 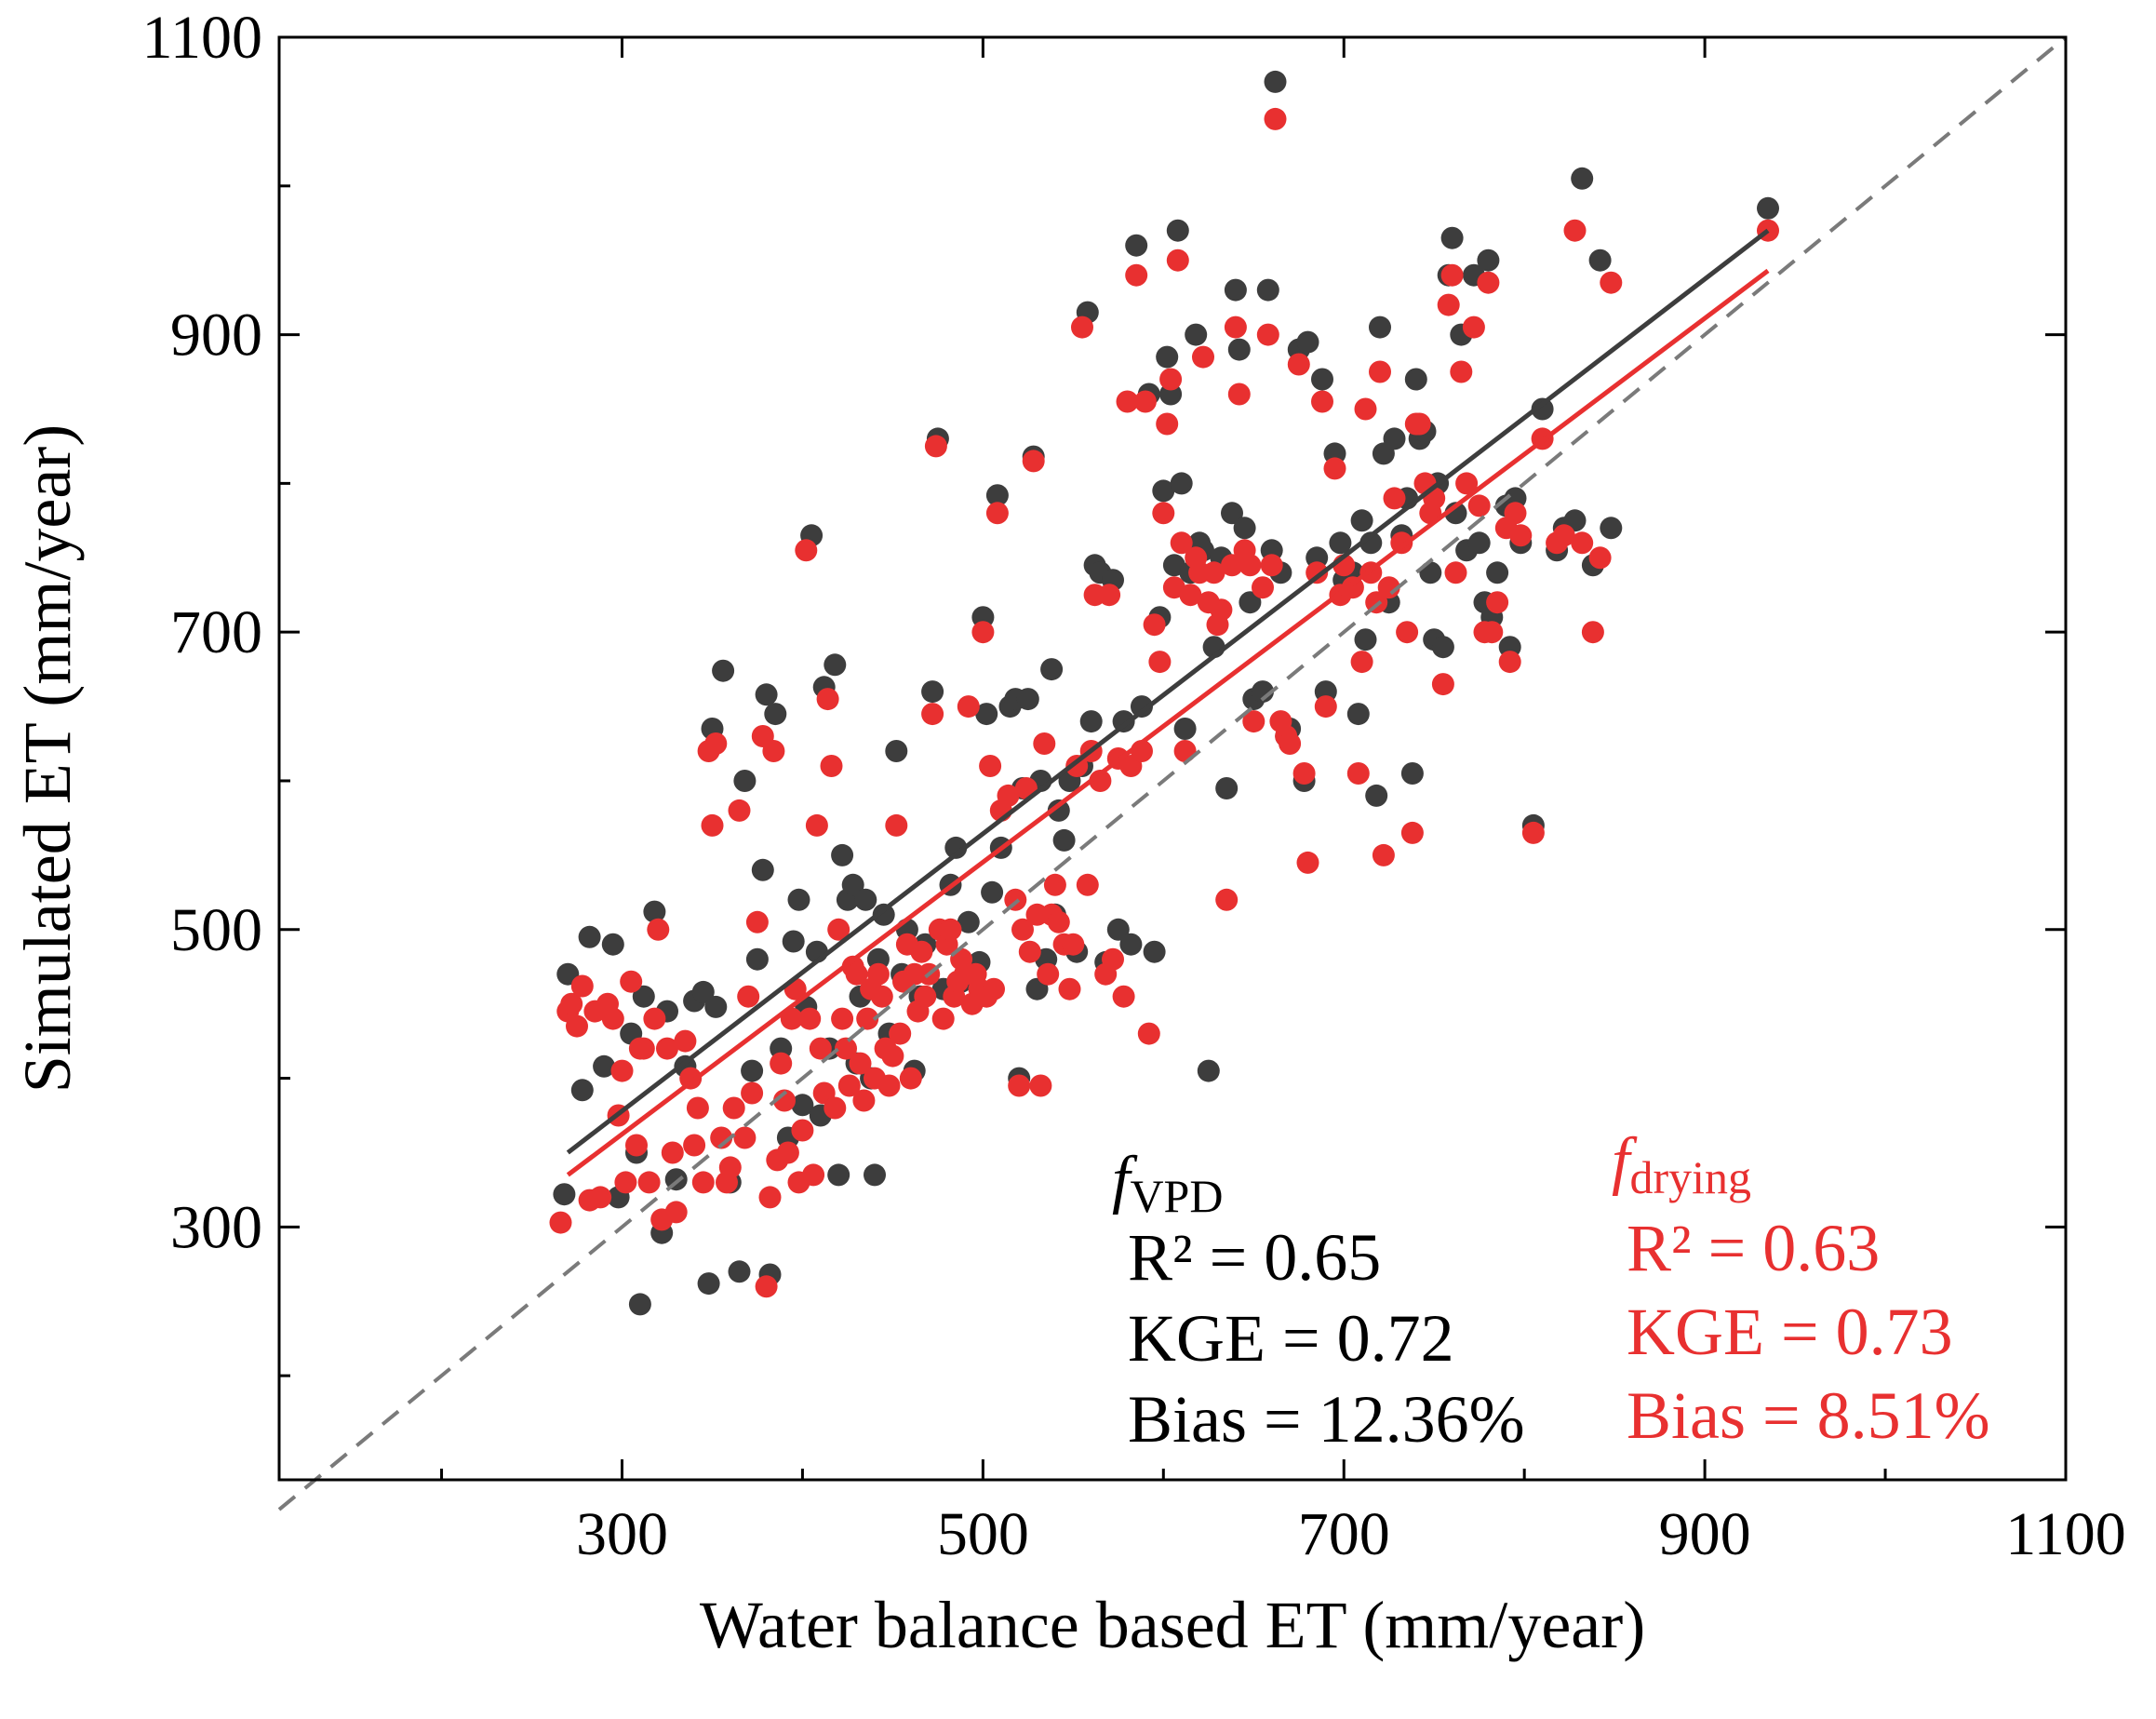 I want to click on y-tick-label-500: 500, so click(x=216, y=930).